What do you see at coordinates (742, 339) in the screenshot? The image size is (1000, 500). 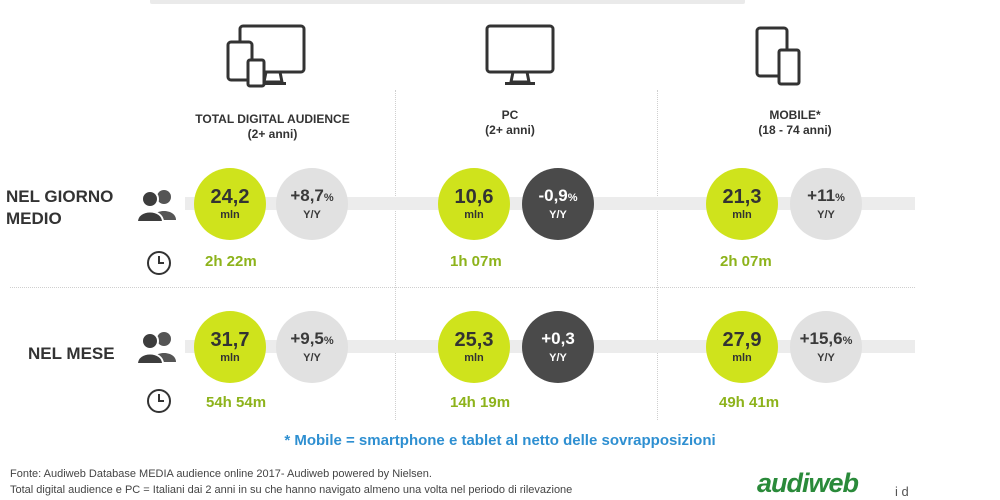 I see `value-number: 27,9` at bounding box center [742, 339].